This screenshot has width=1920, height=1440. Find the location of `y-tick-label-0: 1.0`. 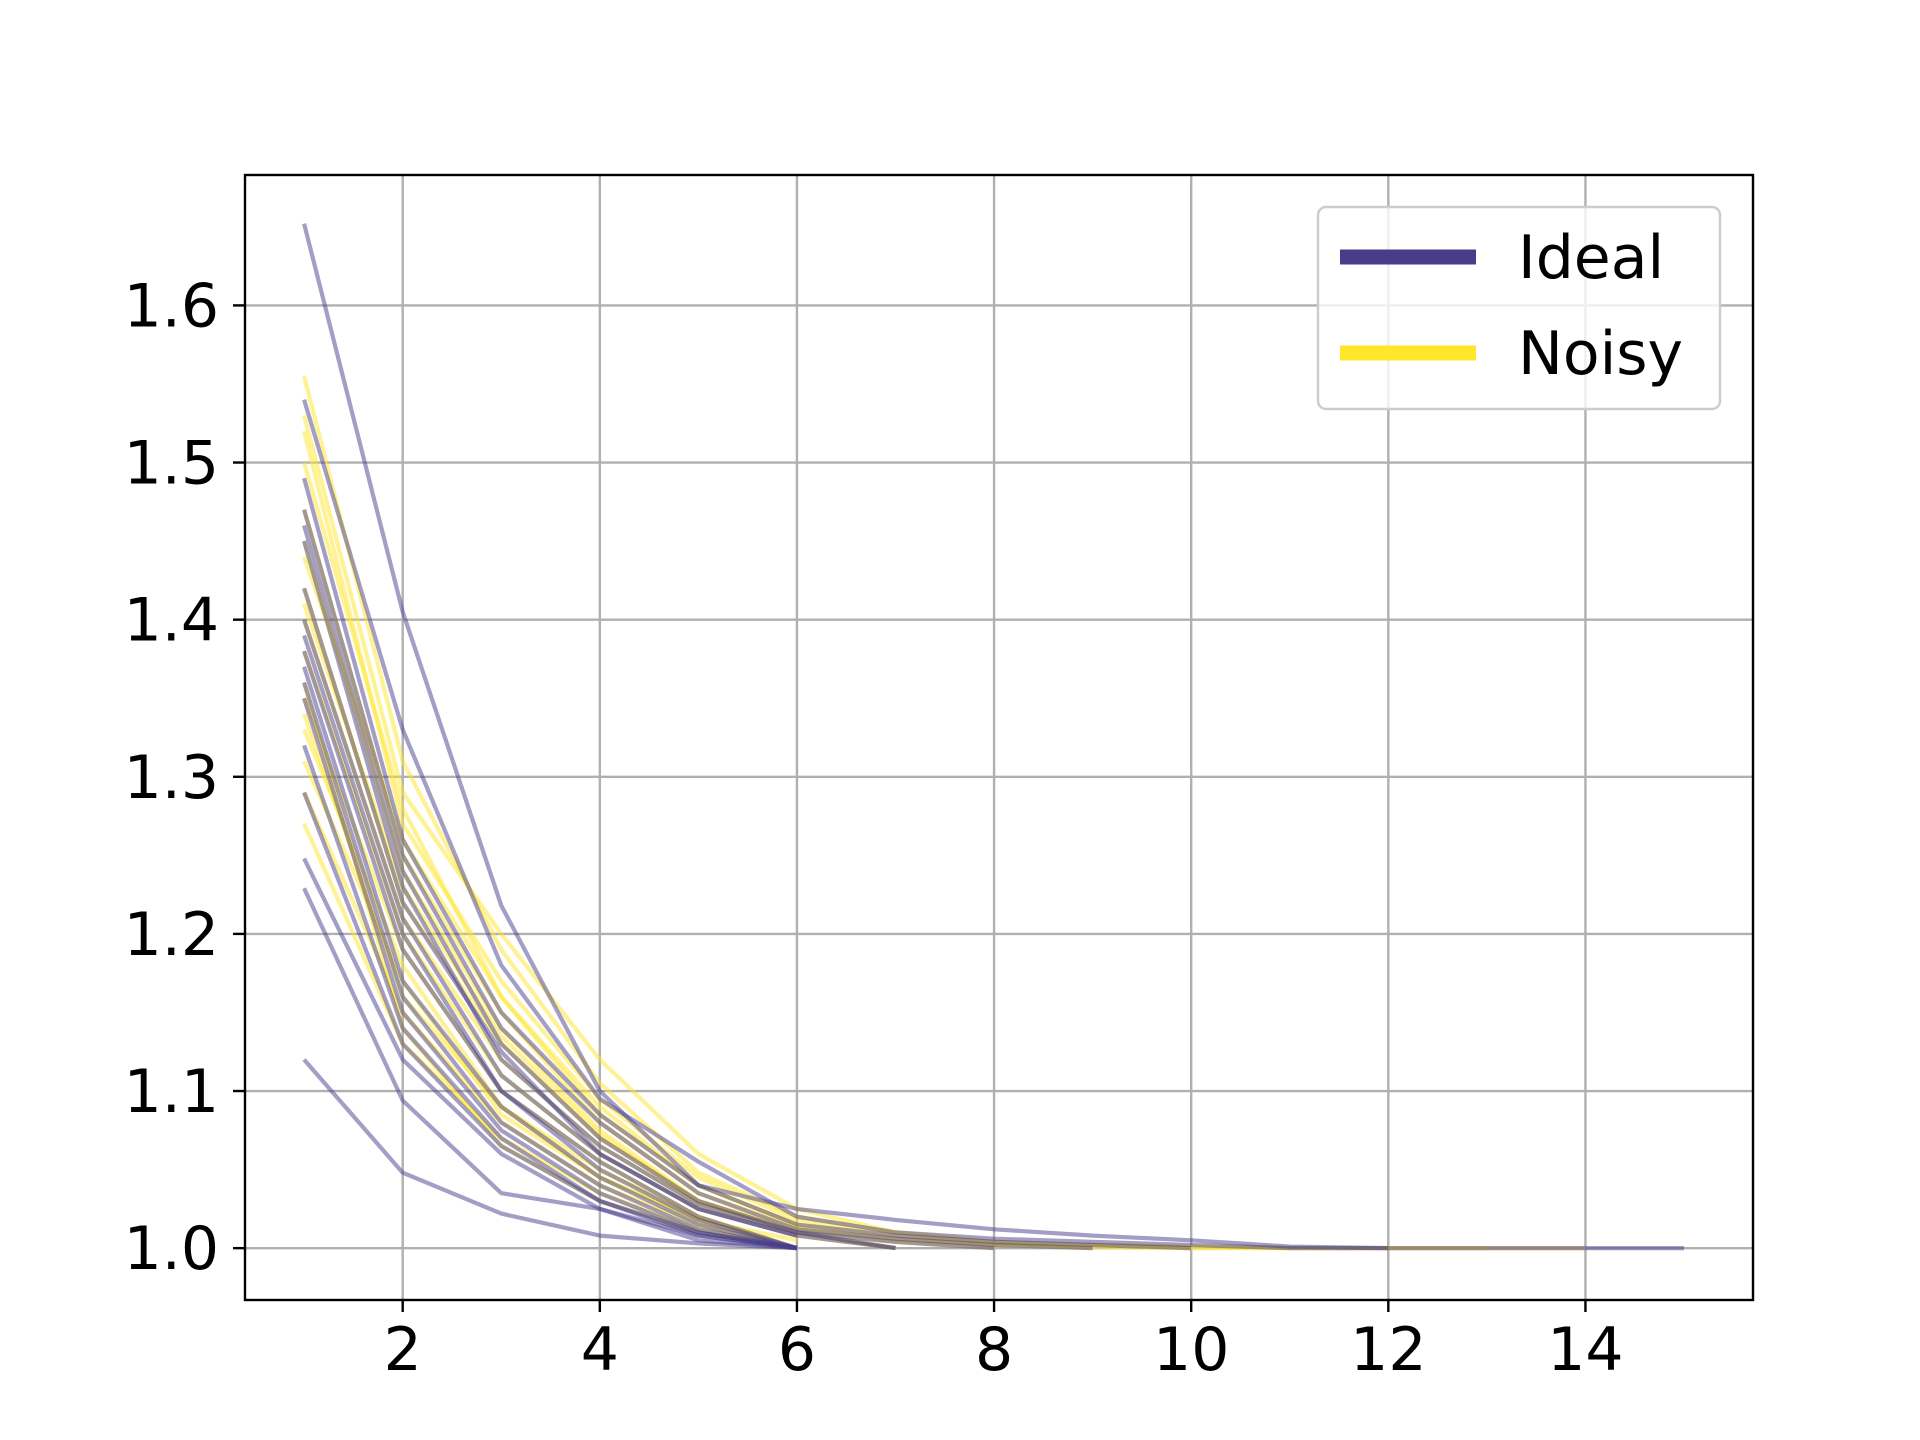

y-tick-label-0: 1.0 is located at coordinates (171, 1249).